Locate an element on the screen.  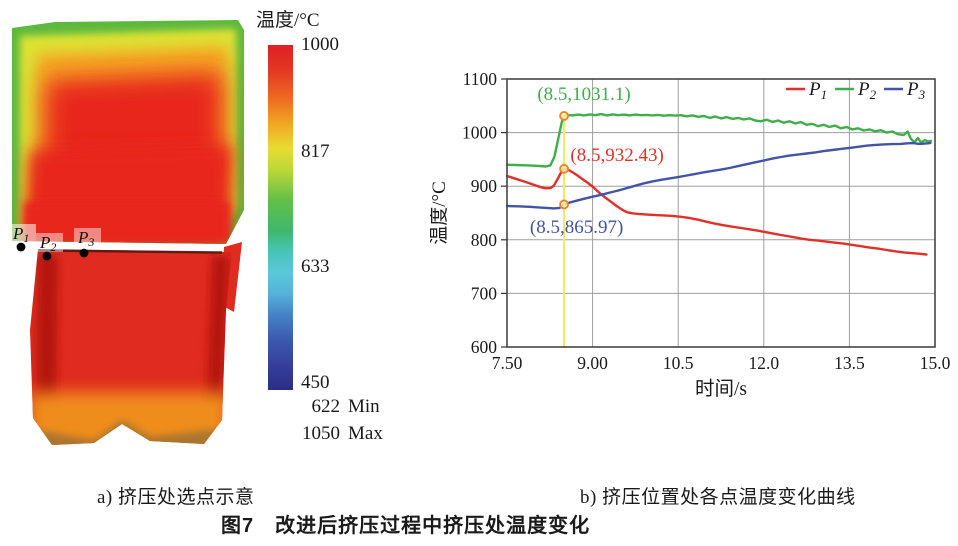
measurement-points: P1 P2 P3 is located at coordinates (55, 242).